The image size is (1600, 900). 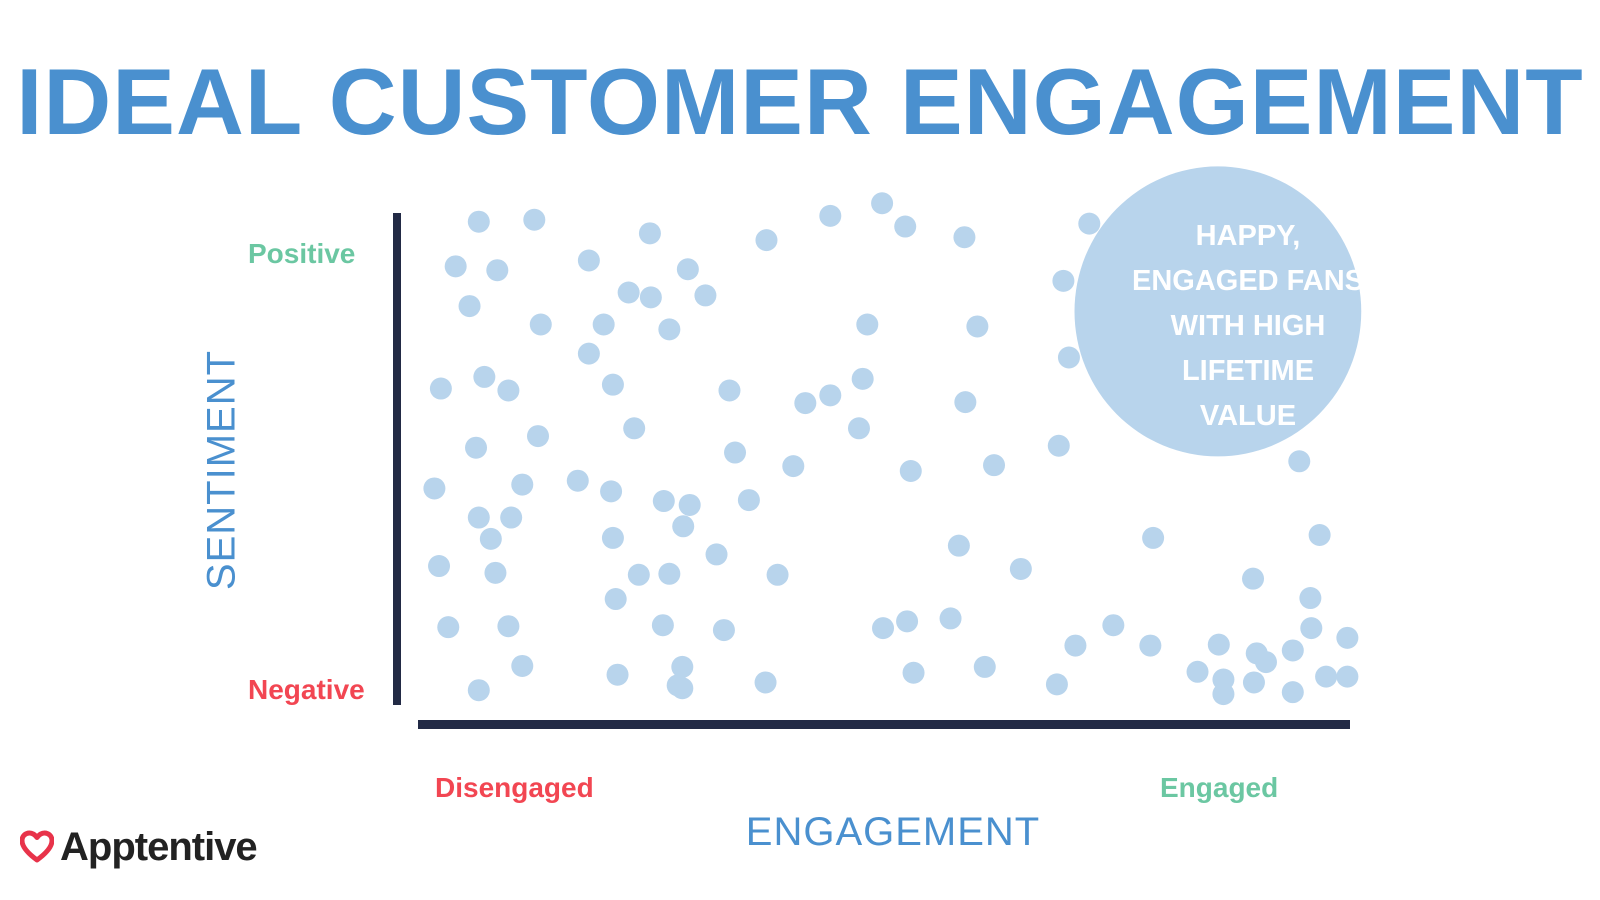 What do you see at coordinates (397, 459) in the screenshot?
I see `y-axis-line` at bounding box center [397, 459].